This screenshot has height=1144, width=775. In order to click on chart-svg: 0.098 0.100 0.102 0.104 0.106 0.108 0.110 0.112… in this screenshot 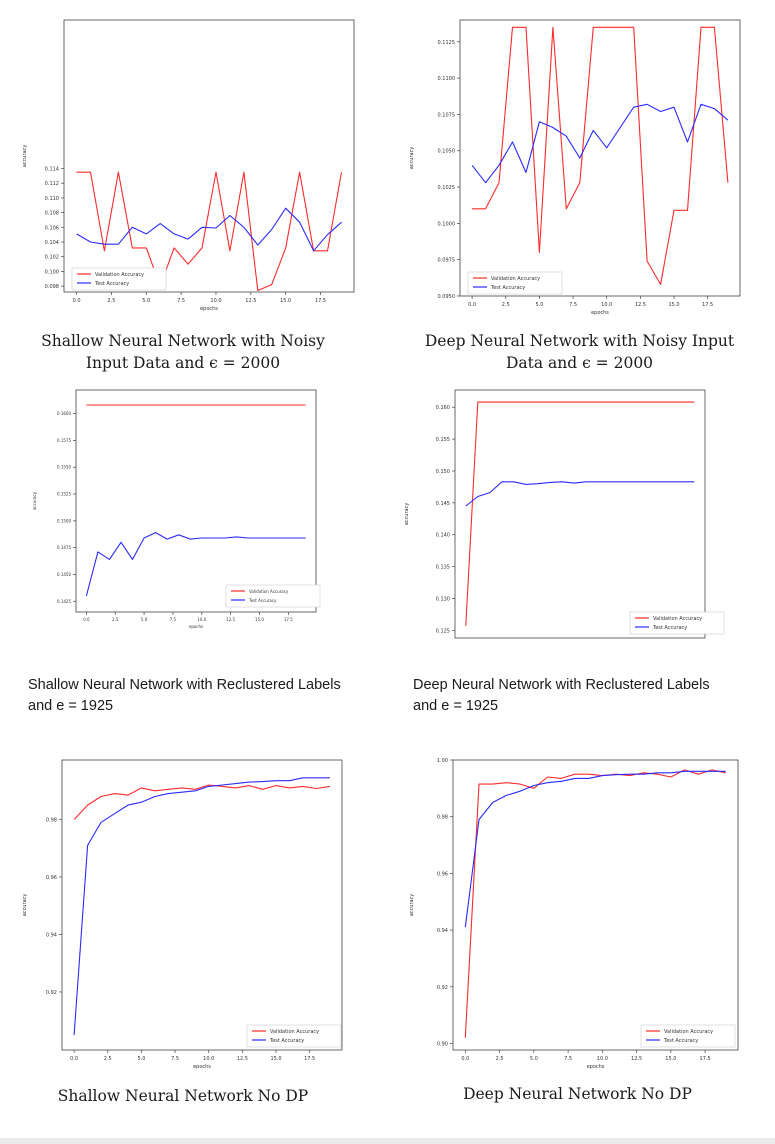, I will do `click(188, 165)`.